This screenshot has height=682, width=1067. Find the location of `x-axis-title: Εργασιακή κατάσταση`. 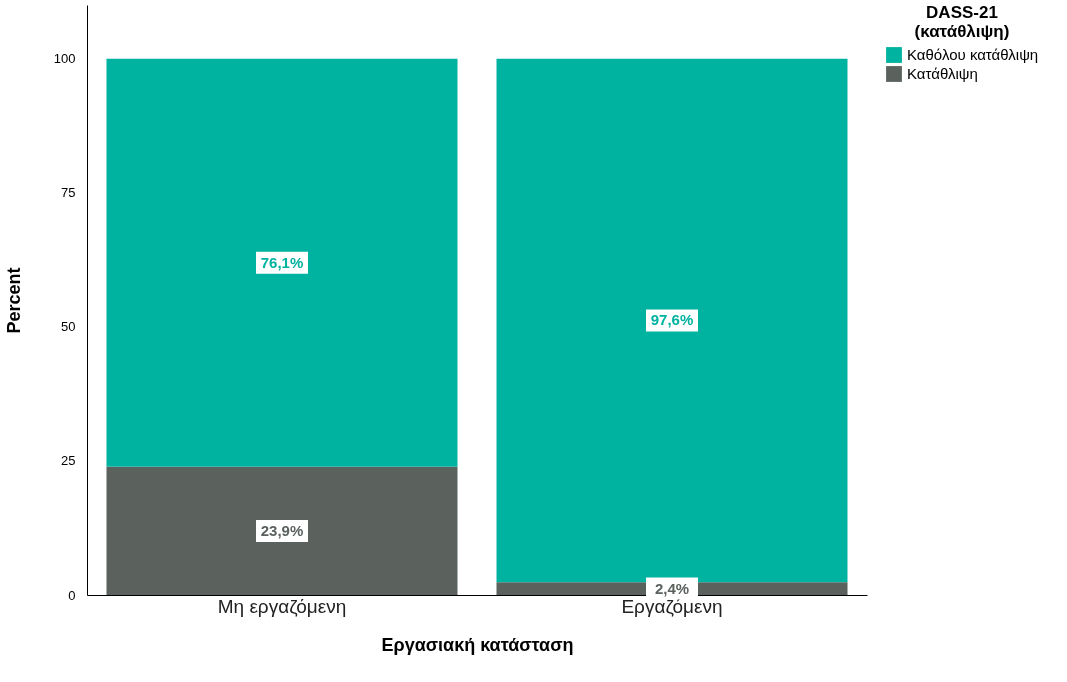

x-axis-title: Εργασιακή κατάσταση is located at coordinates (477, 644).